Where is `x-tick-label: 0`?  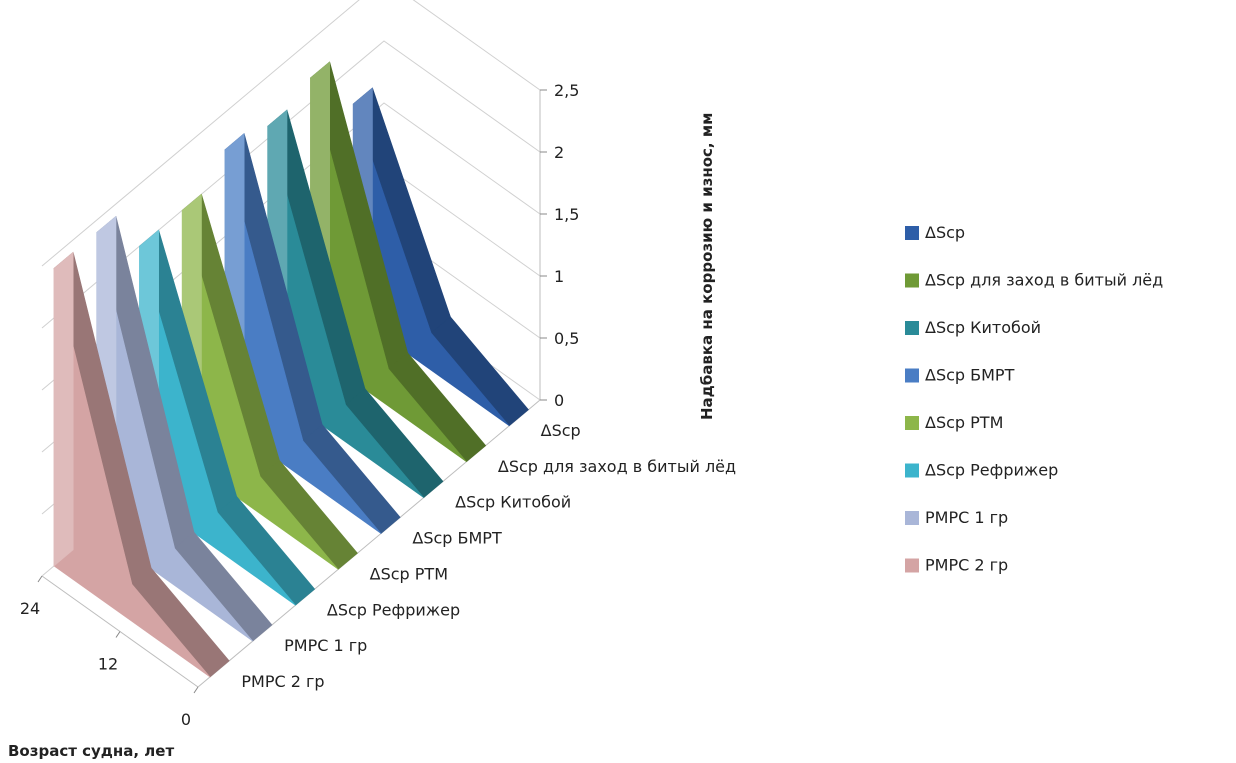 x-tick-label: 0 is located at coordinates (186, 719).